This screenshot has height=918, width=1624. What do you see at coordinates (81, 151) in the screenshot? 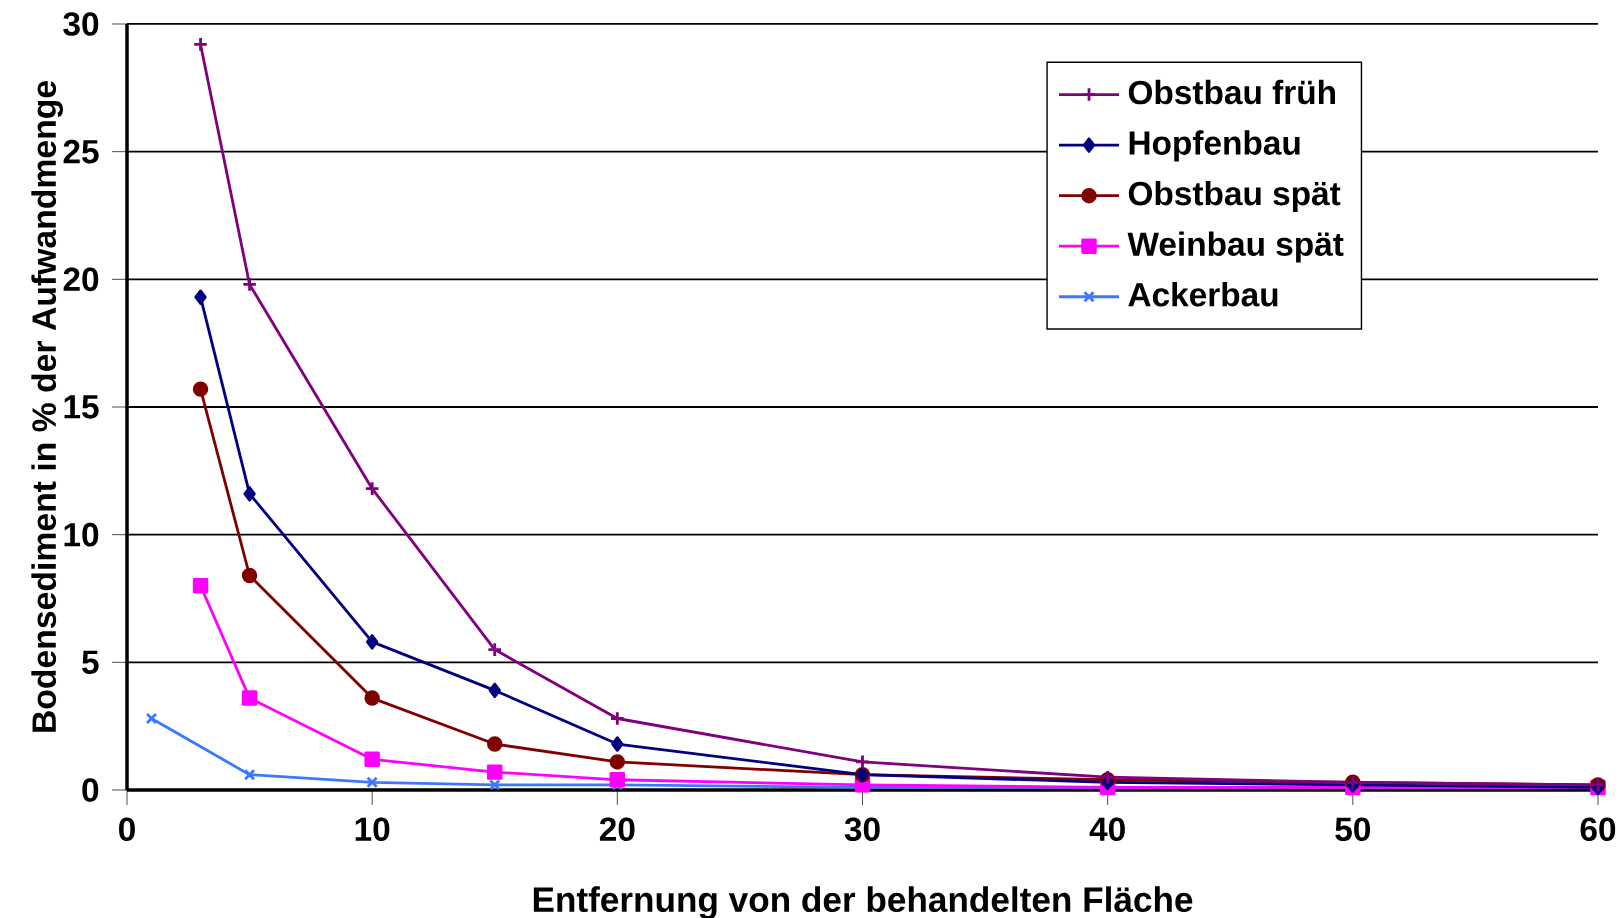
I see `y-tick-label: 25` at bounding box center [81, 151].